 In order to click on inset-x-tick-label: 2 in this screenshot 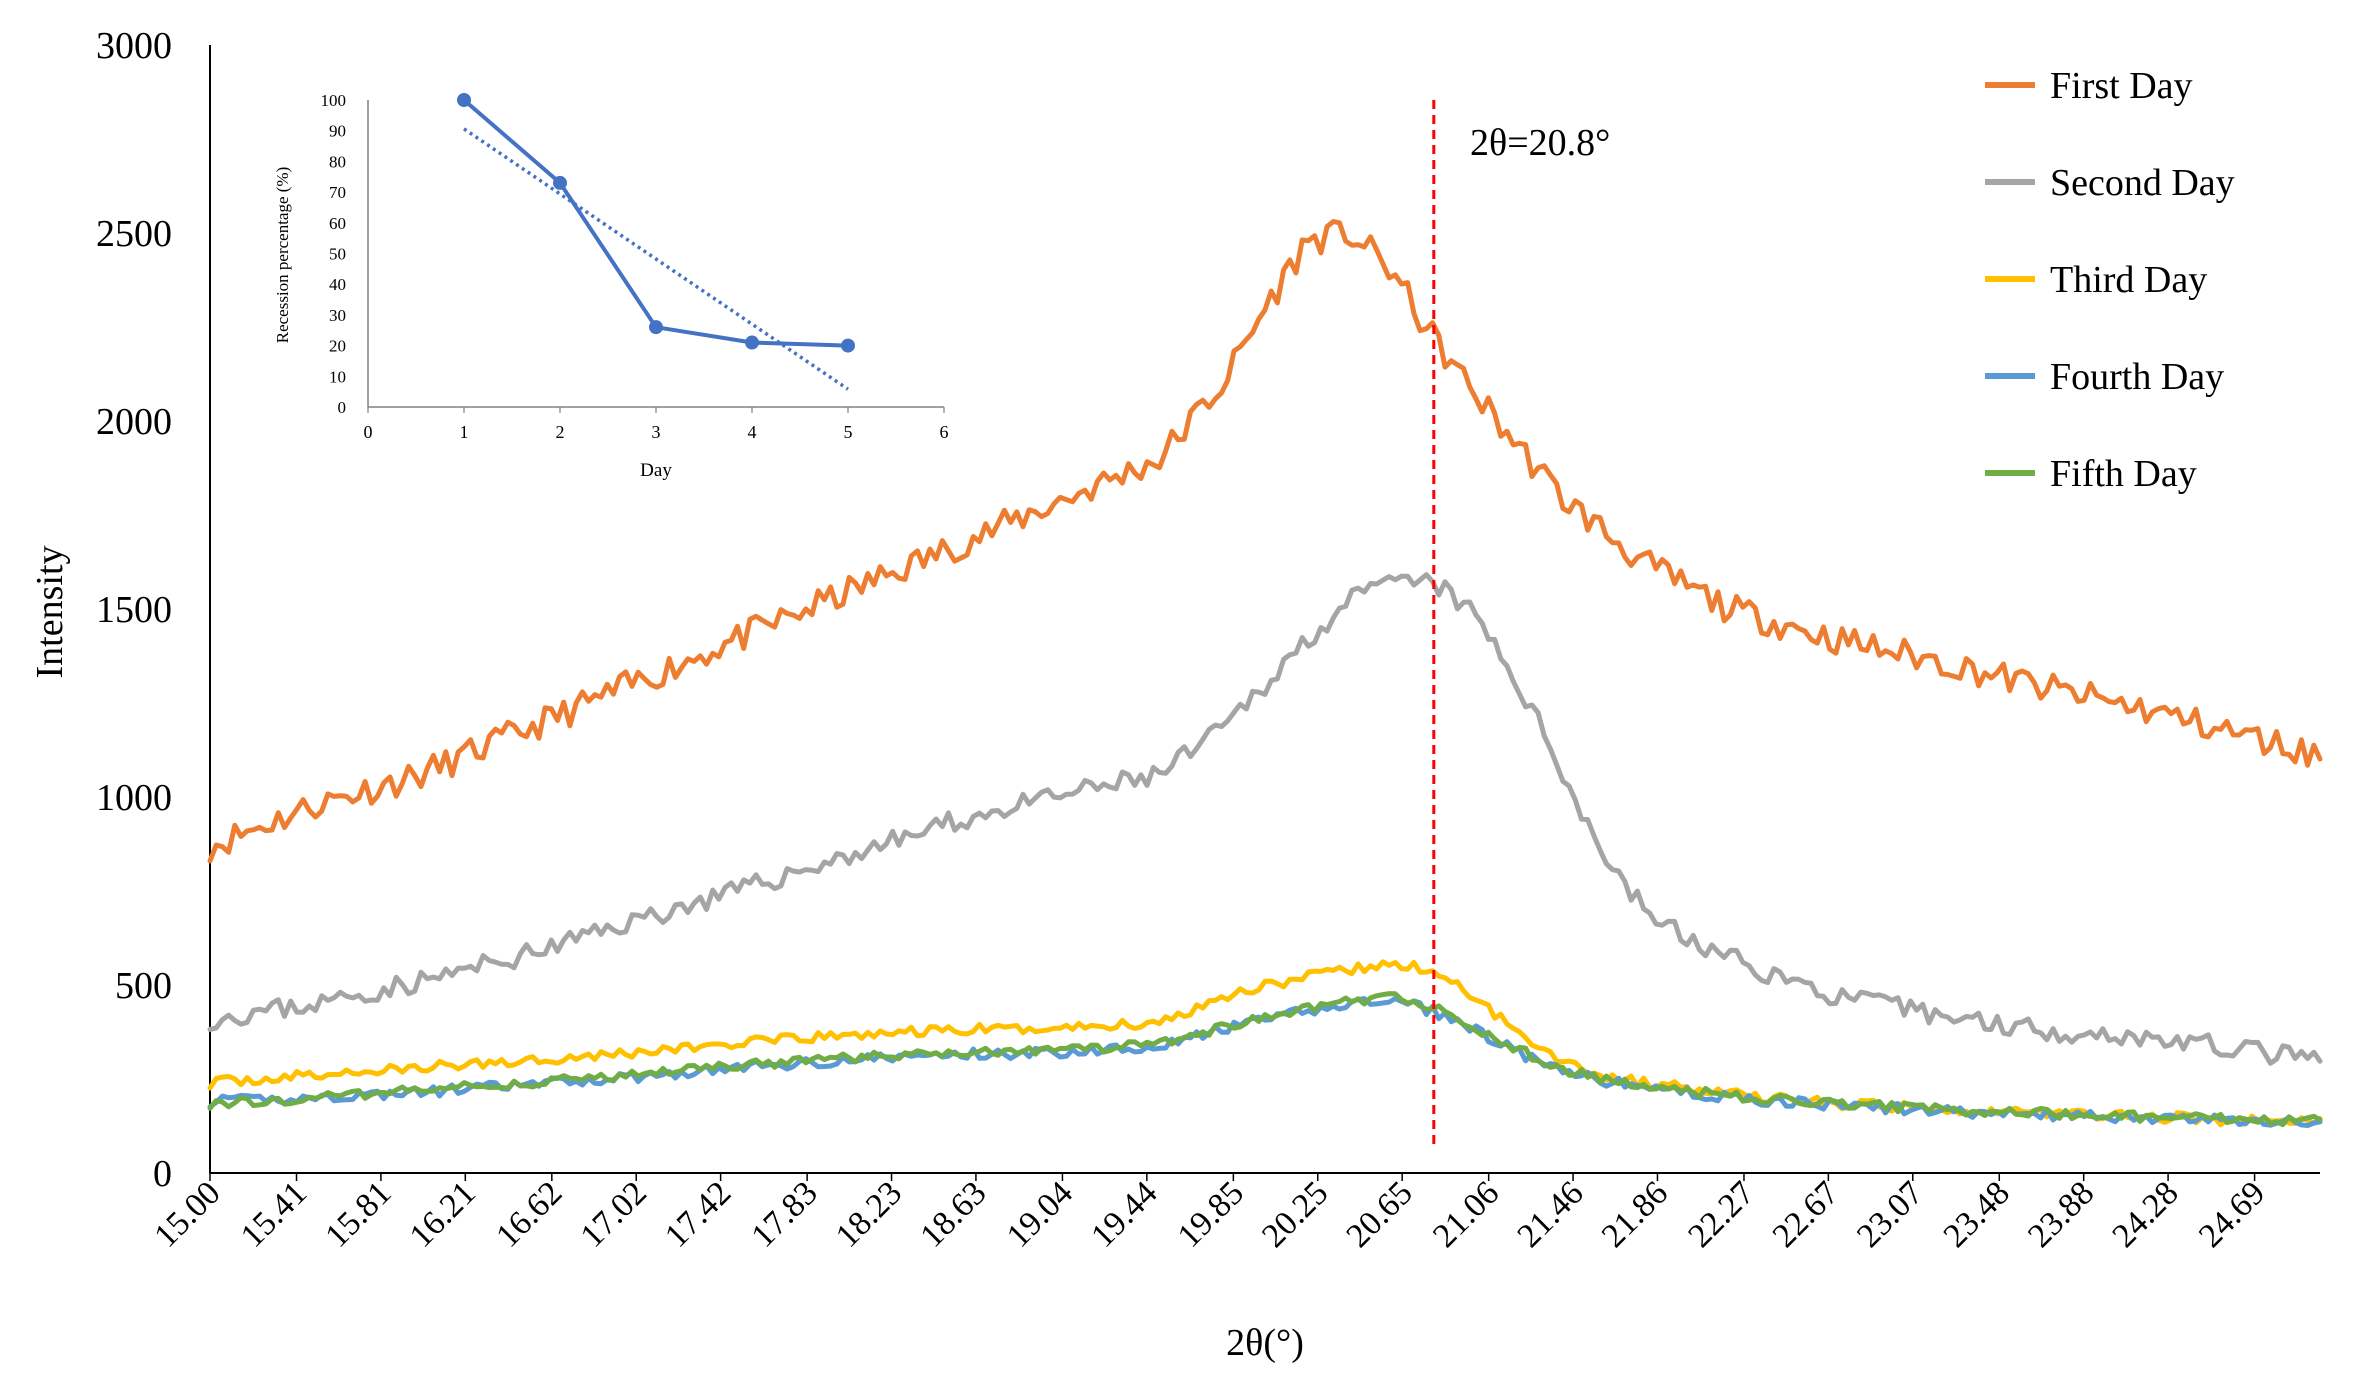, I will do `click(560, 432)`.